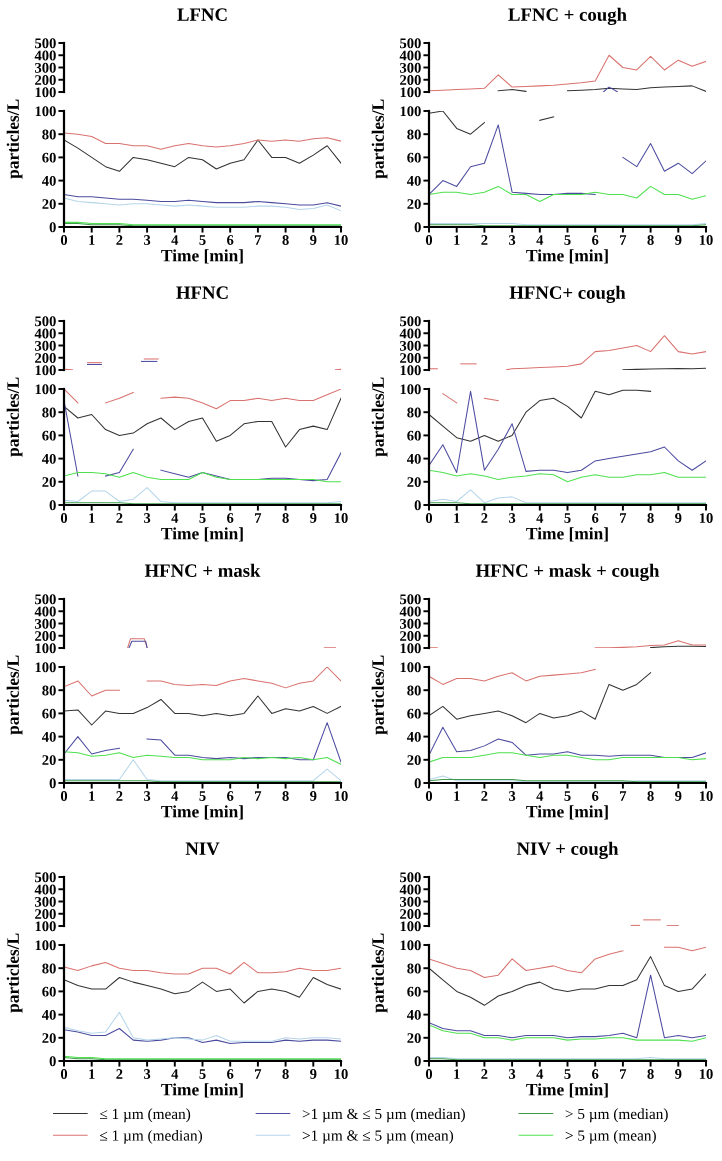 This screenshot has width=722, height=1161. What do you see at coordinates (175, 240) in the screenshot?
I see `x-tick-label: 4` at bounding box center [175, 240].